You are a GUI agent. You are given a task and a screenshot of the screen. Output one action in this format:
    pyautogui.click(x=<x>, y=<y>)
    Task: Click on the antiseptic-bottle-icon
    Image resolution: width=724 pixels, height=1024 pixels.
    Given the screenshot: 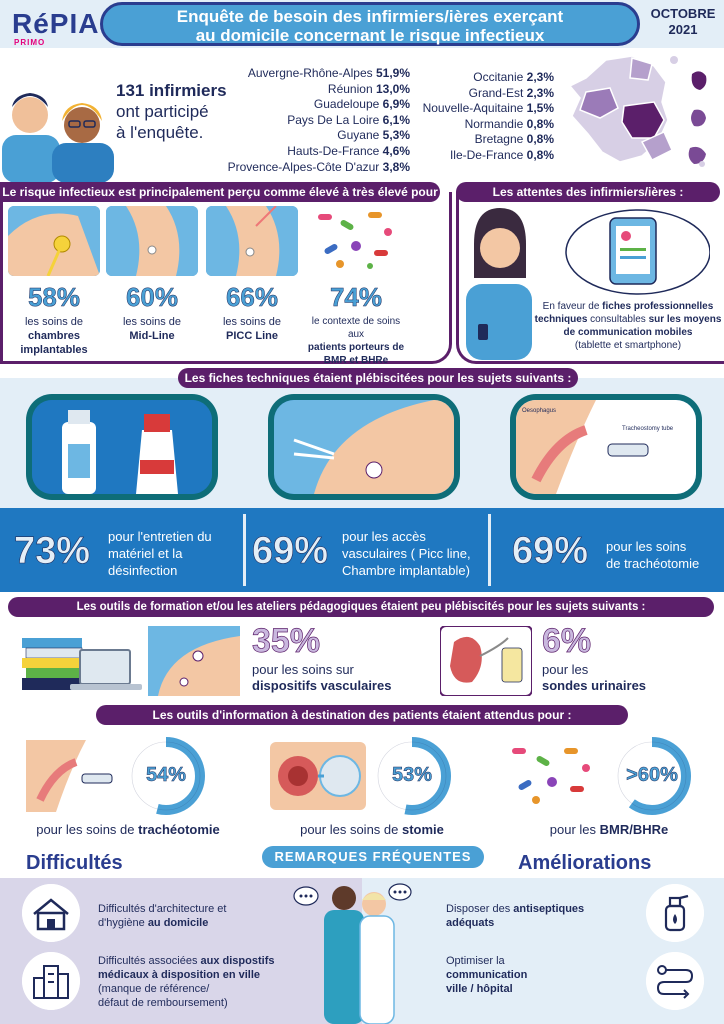 What is the action you would take?
    pyautogui.click(x=675, y=913)
    